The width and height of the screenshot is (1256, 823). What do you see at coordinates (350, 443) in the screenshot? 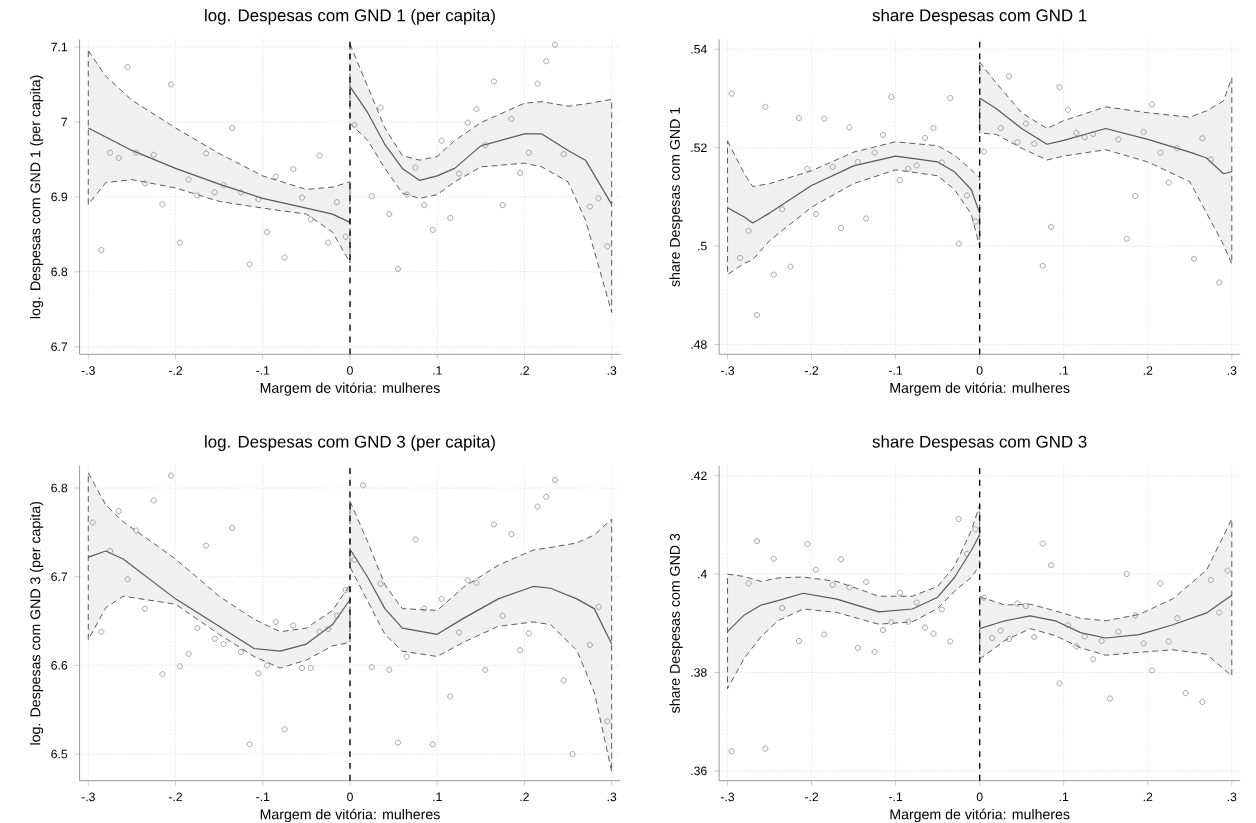
I see `chart-title: log. Despesas com GND 3 (per capita)` at bounding box center [350, 443].